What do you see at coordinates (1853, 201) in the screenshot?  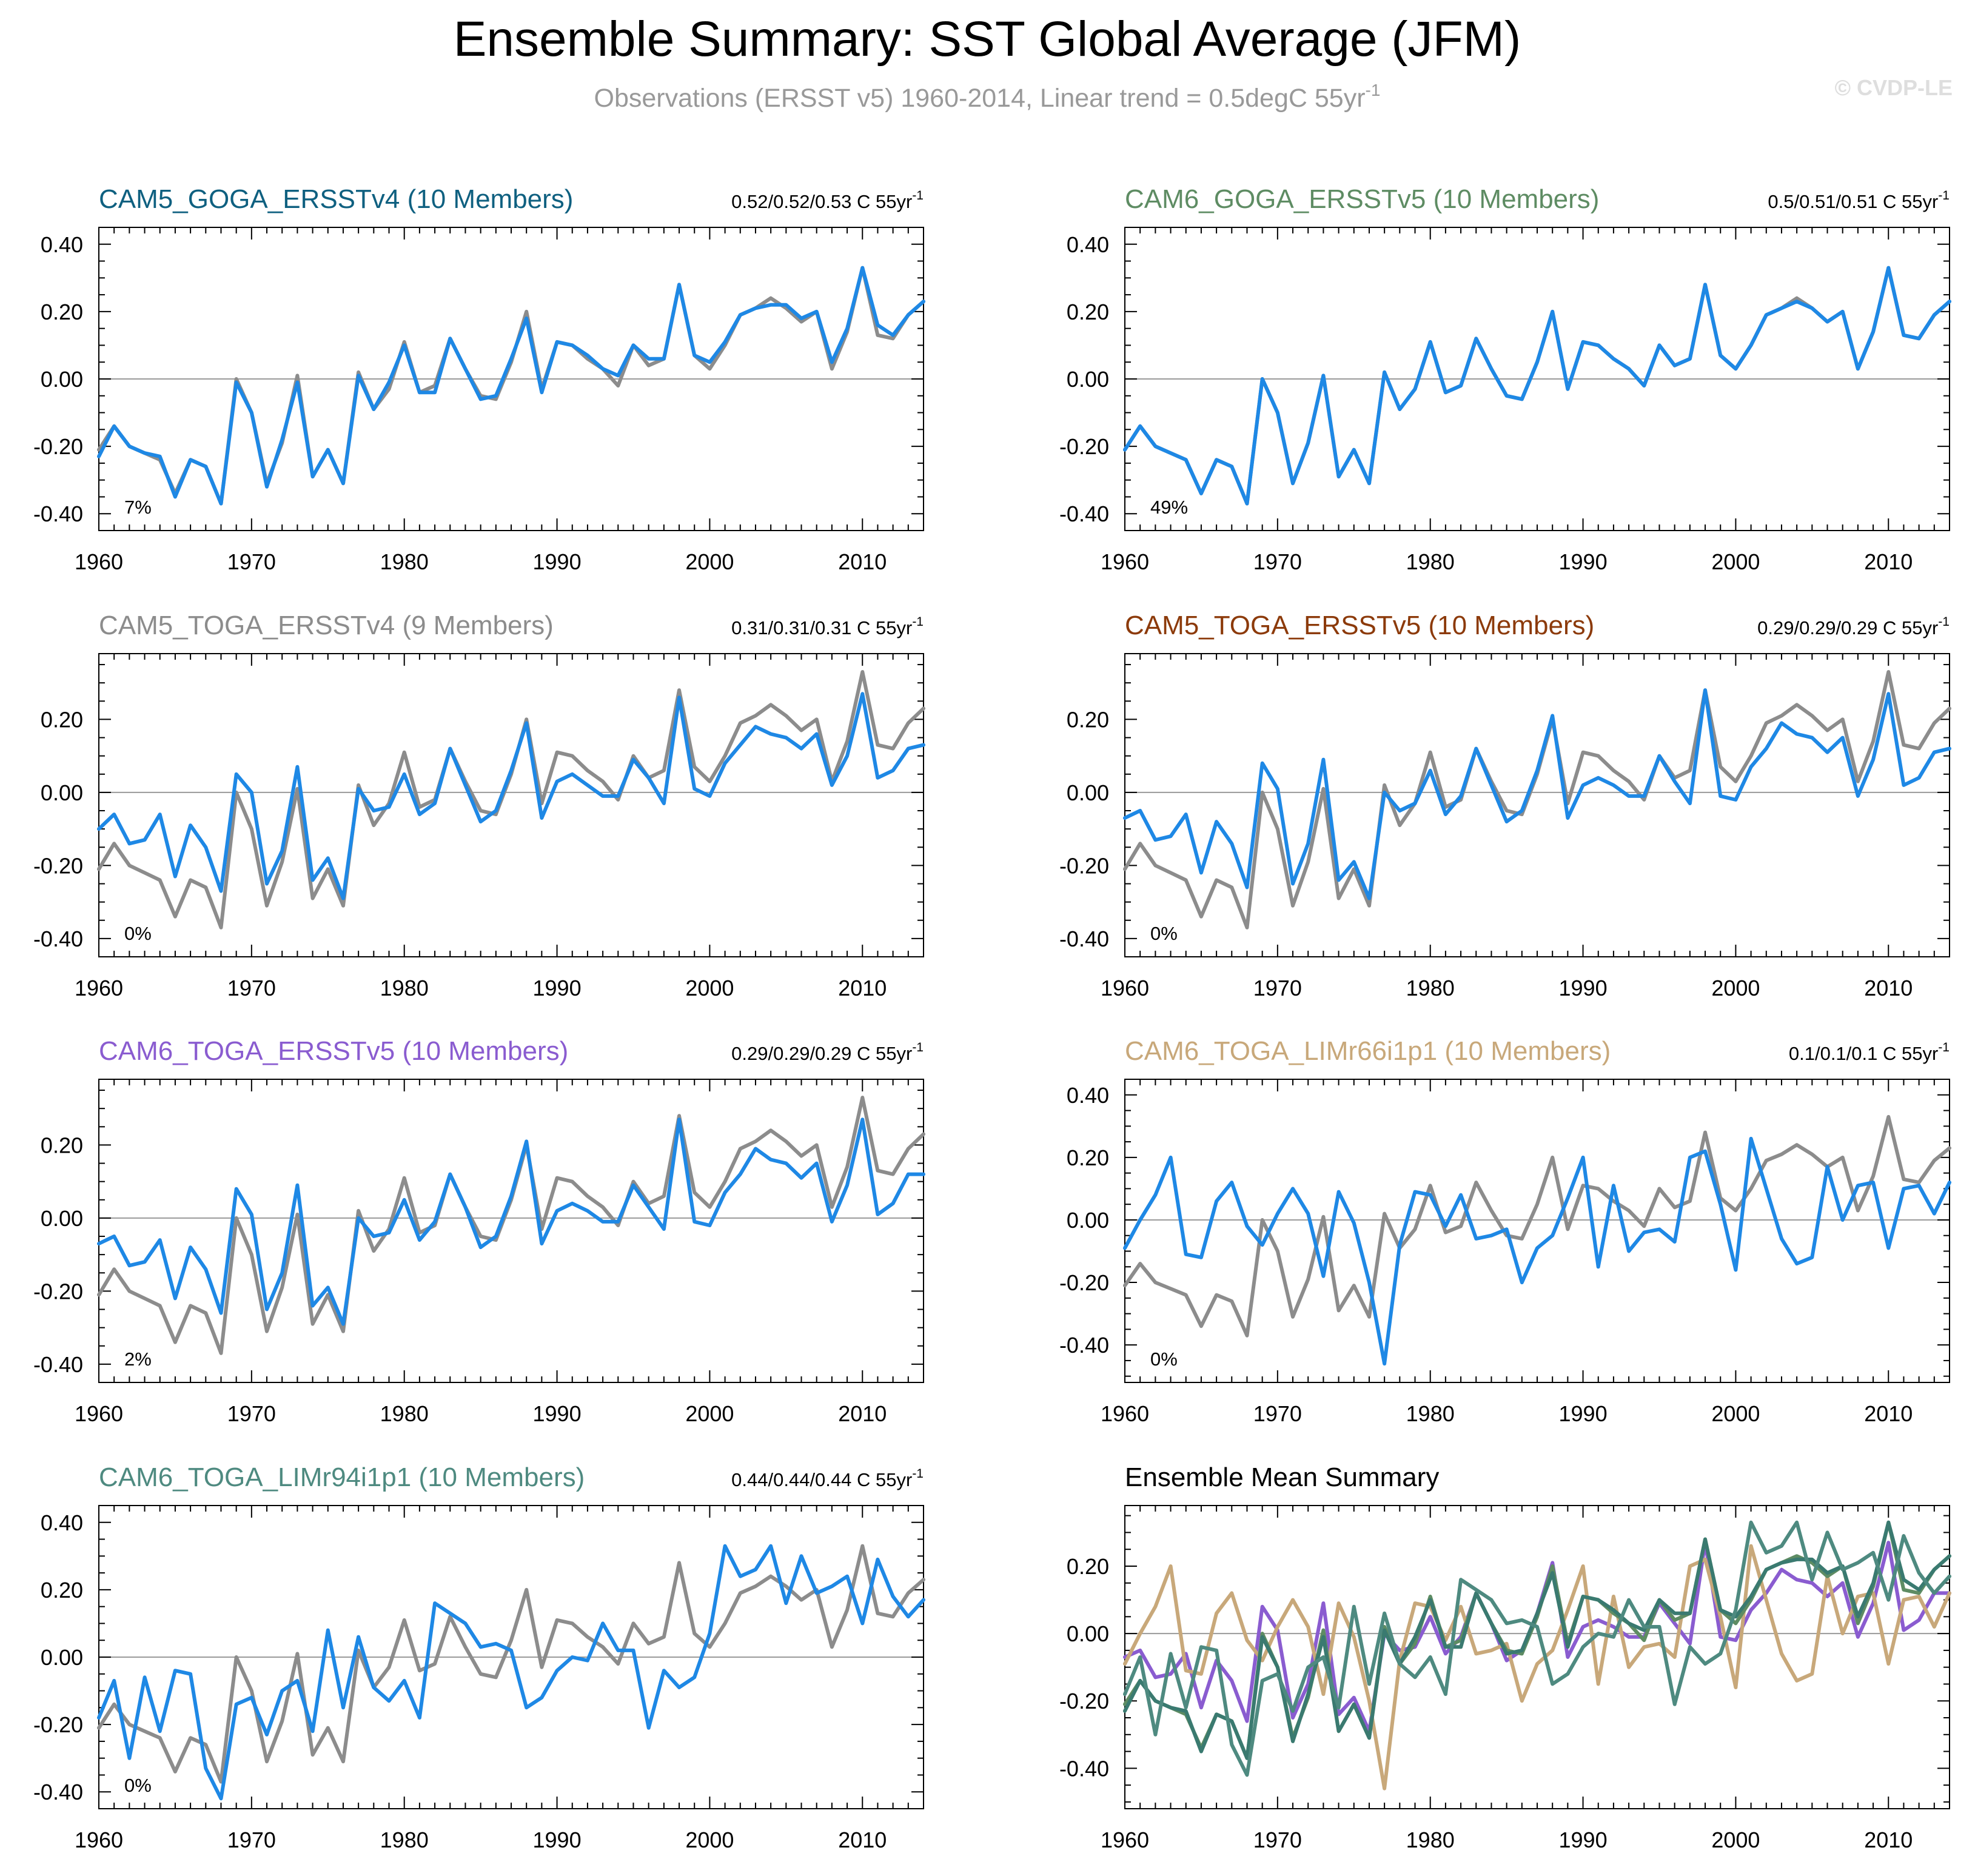 I see `panel-stats-text: 0.5/0.51/0.51 C 55yr` at bounding box center [1853, 201].